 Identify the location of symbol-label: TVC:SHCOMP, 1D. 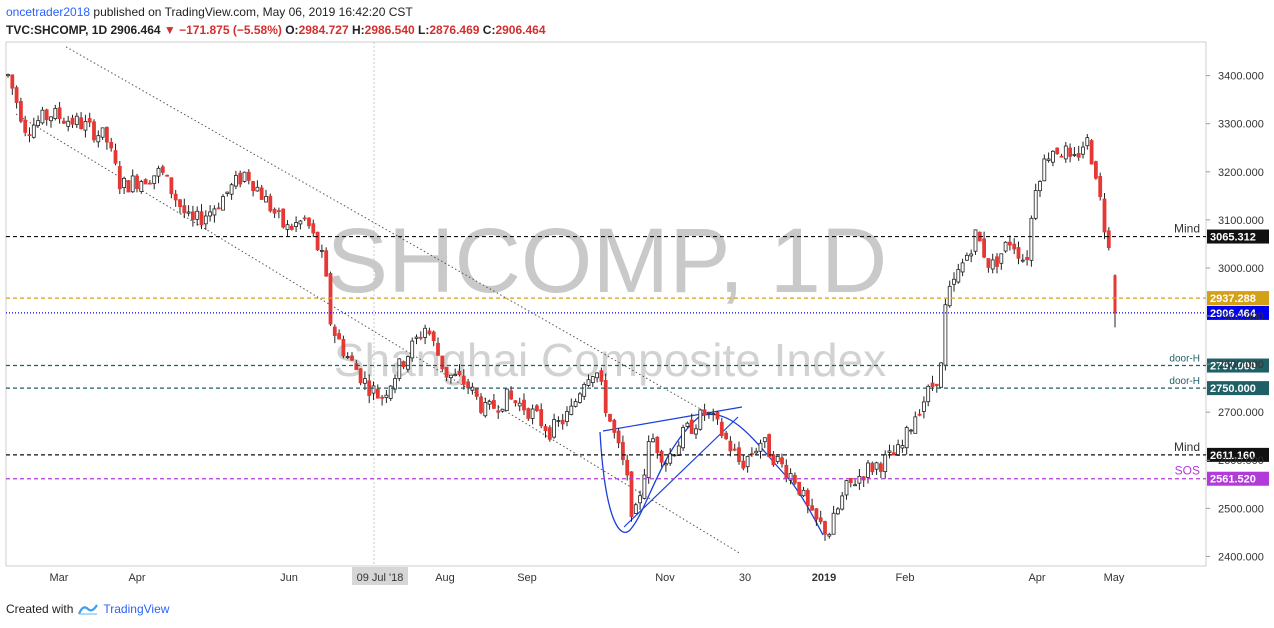
(57, 30).